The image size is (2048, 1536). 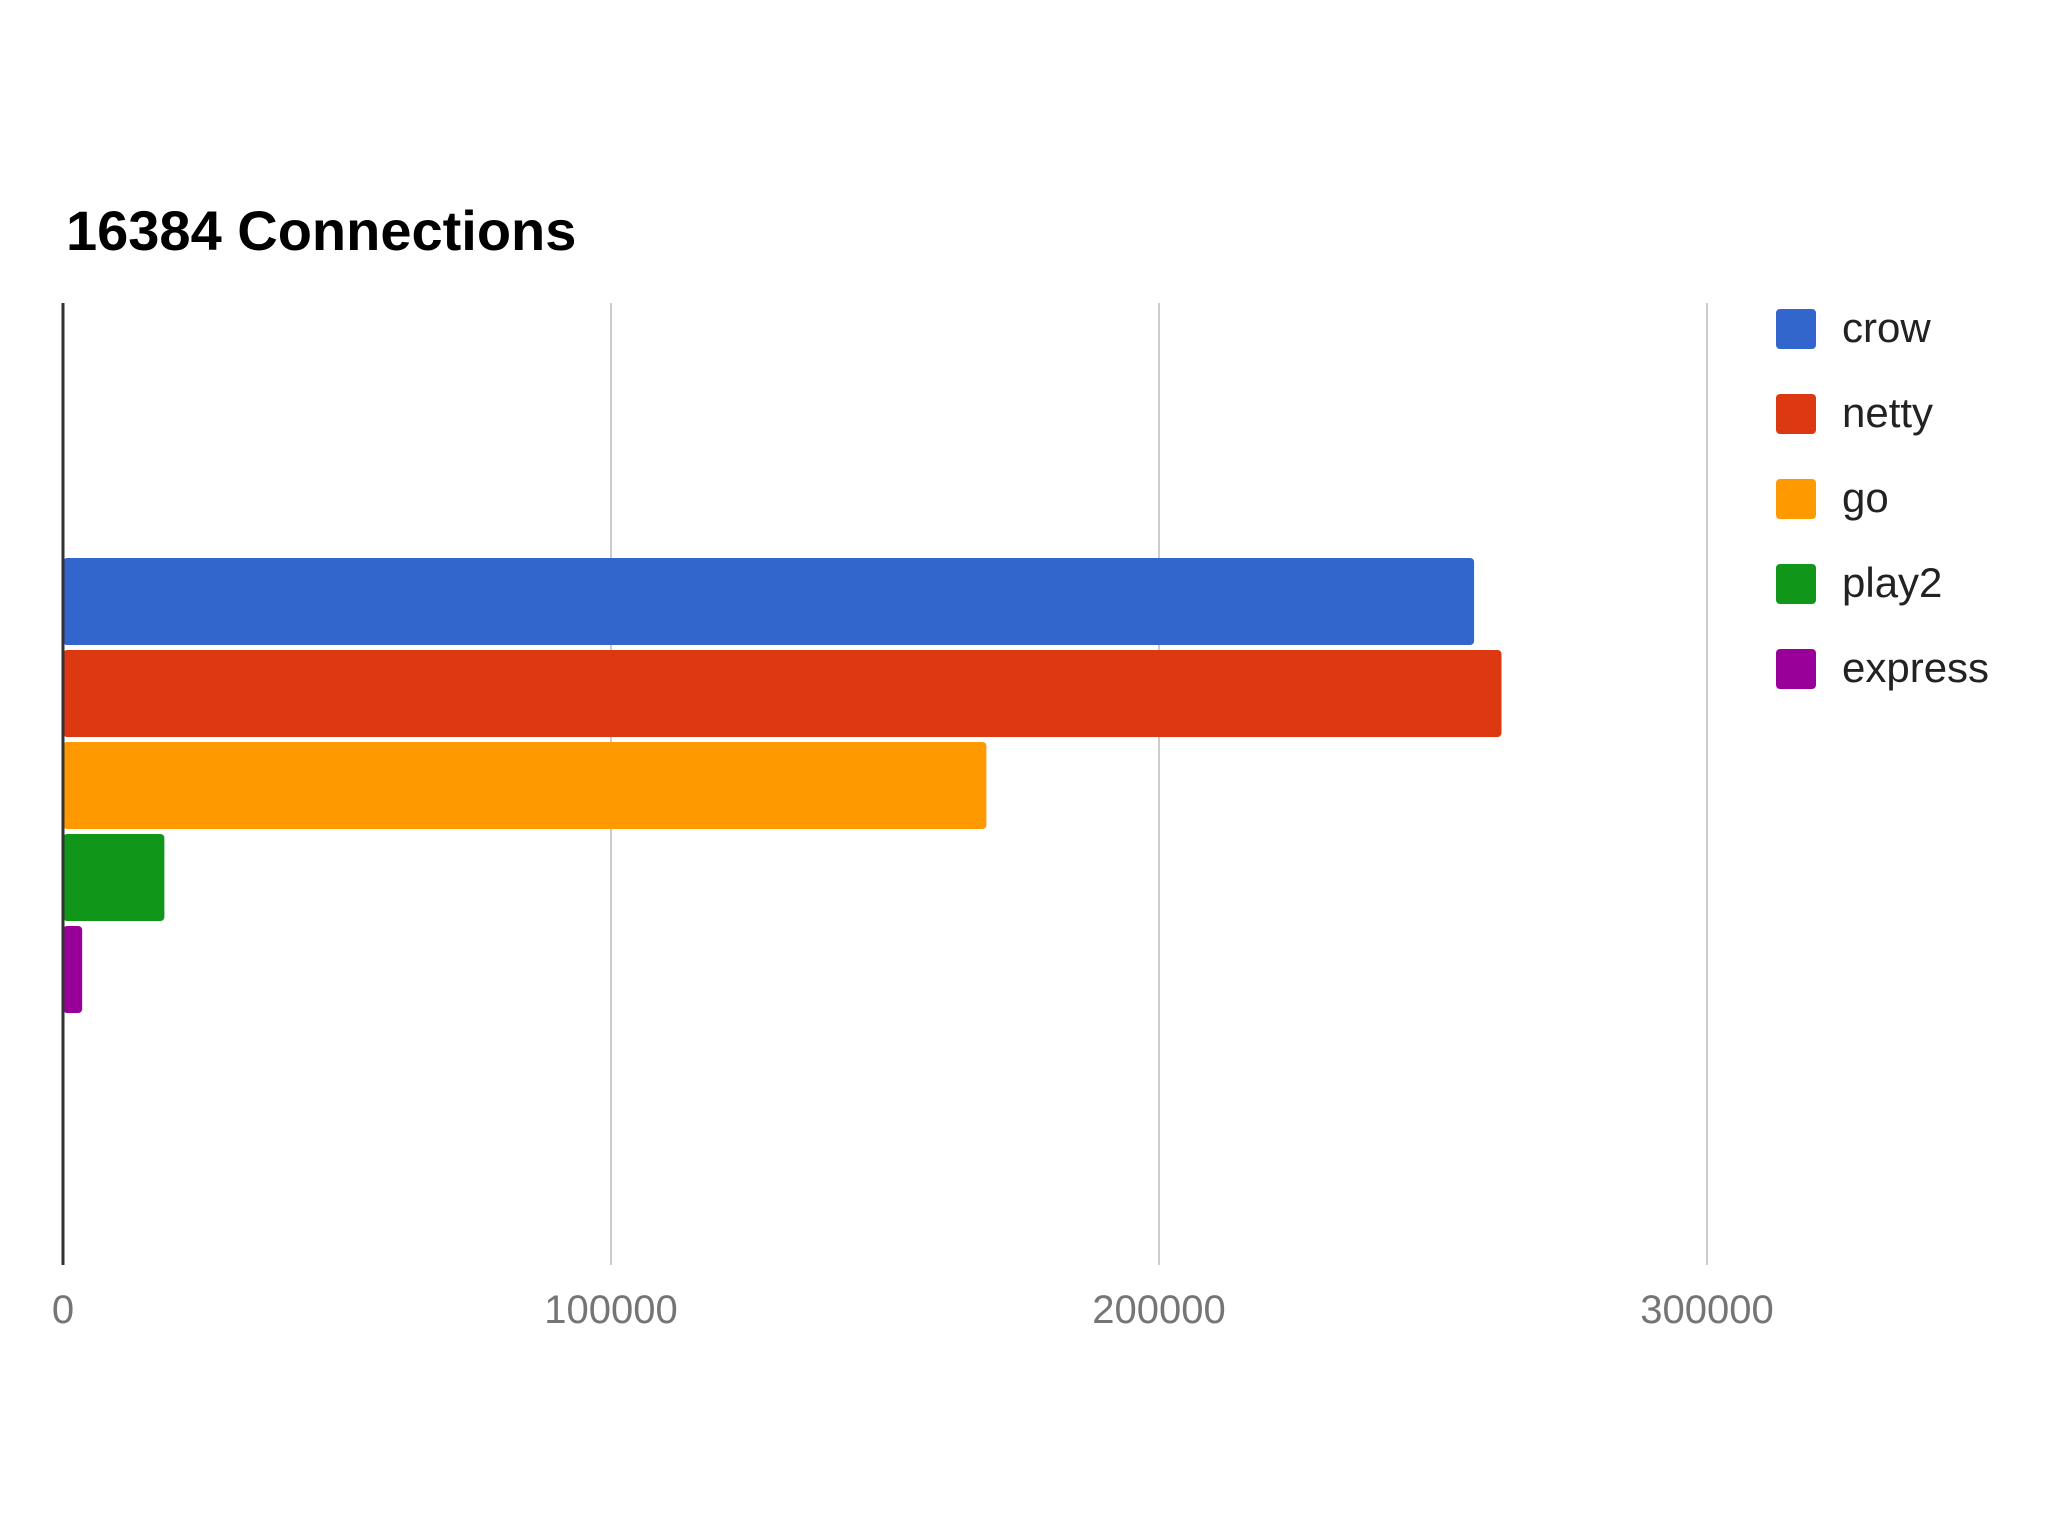 What do you see at coordinates (769, 601) in the screenshot?
I see `bar-crow` at bounding box center [769, 601].